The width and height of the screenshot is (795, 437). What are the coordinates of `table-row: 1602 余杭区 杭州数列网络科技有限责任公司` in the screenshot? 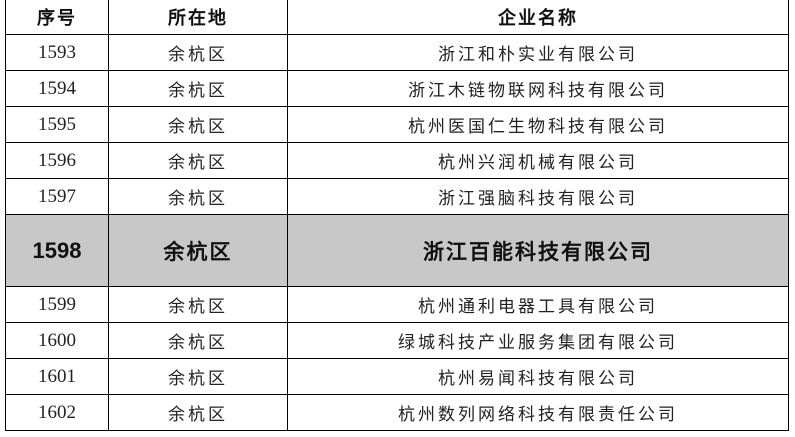 It's located at (397, 412).